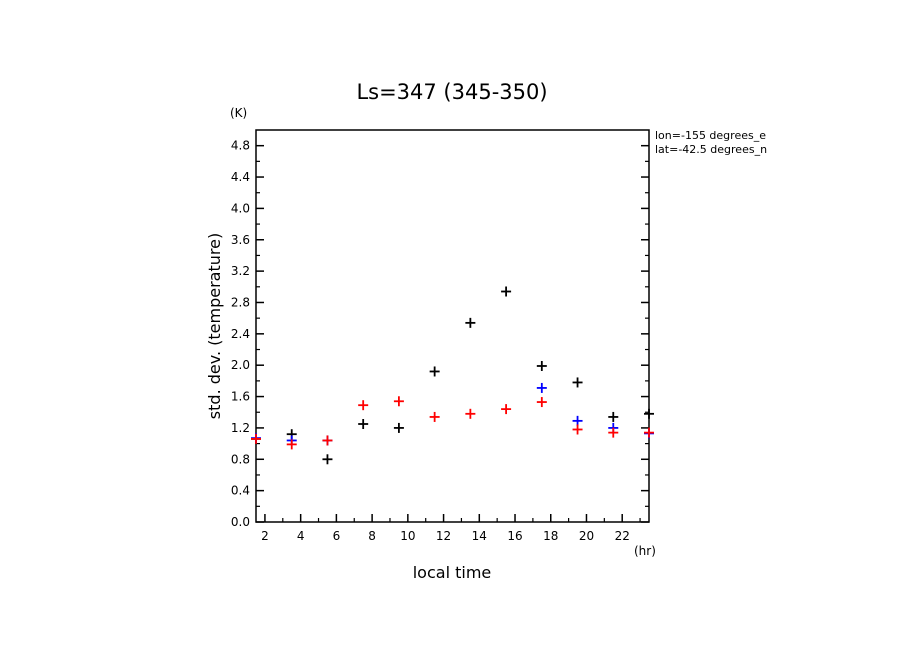 The width and height of the screenshot is (904, 654). What do you see at coordinates (452, 572) in the screenshot?
I see `x-axis-label: local time` at bounding box center [452, 572].